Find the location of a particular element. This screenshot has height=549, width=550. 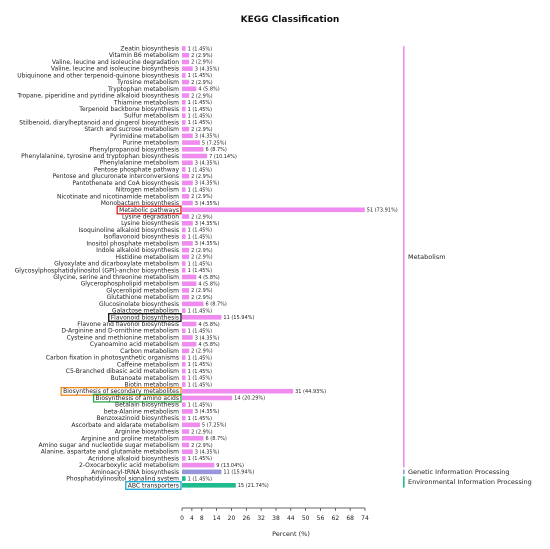

category-label: Pentose phosphate pathway is located at coordinates (137, 169).